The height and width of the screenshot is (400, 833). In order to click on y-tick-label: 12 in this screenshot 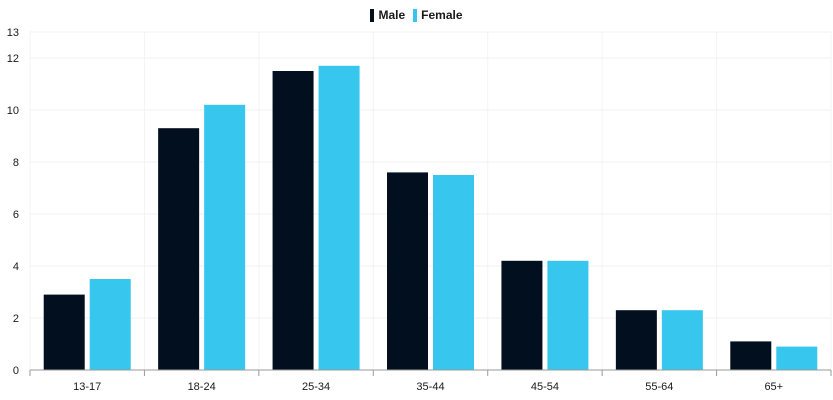, I will do `click(13, 59)`.